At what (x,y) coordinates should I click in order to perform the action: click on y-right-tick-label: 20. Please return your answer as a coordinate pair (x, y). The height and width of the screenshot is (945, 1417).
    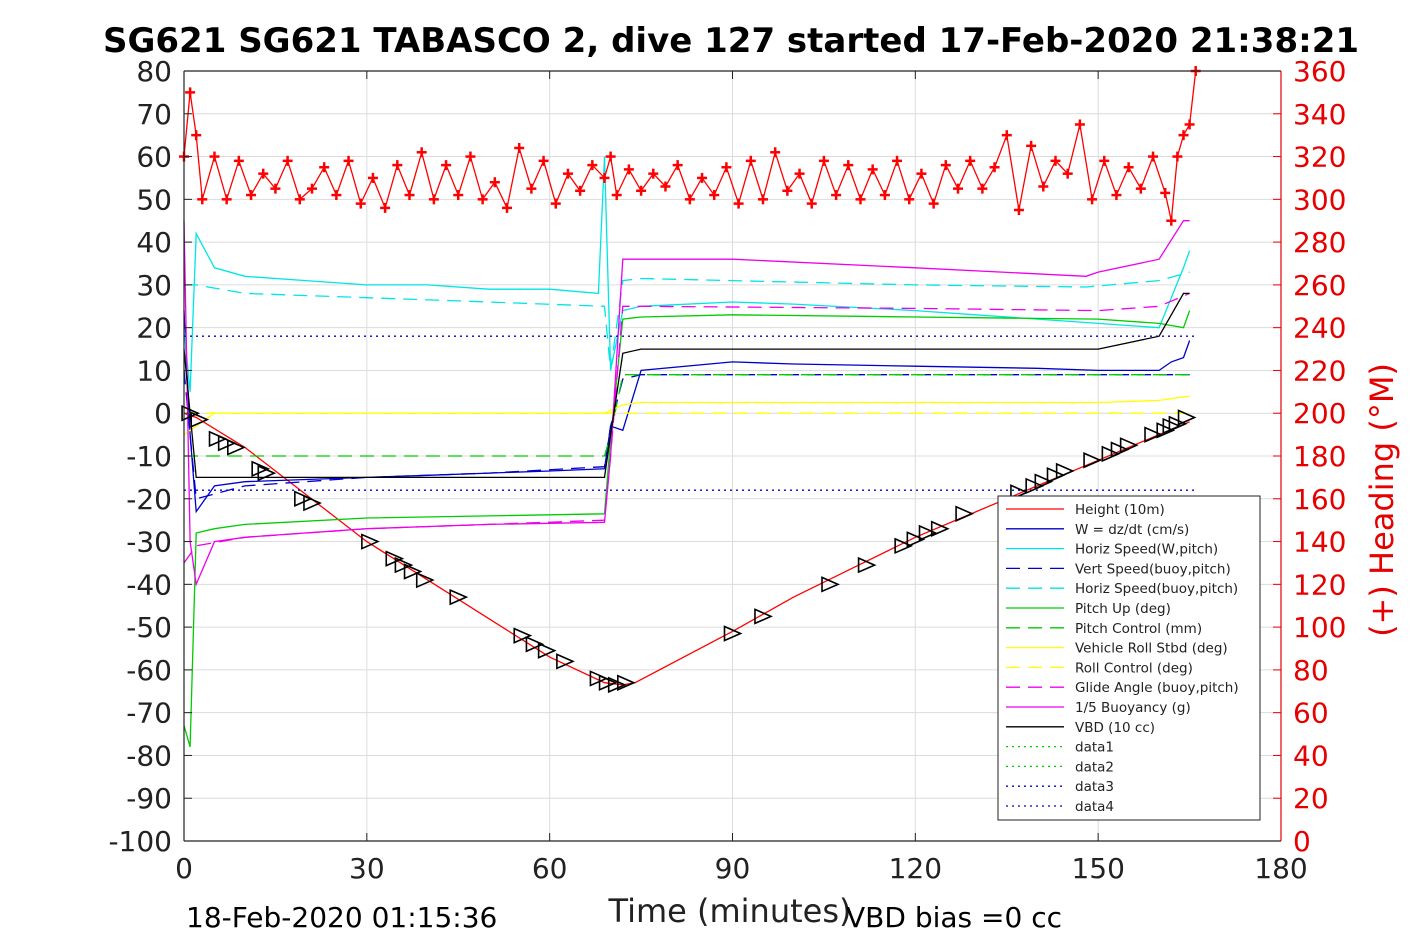
    Looking at the image, I should click on (1311, 798).